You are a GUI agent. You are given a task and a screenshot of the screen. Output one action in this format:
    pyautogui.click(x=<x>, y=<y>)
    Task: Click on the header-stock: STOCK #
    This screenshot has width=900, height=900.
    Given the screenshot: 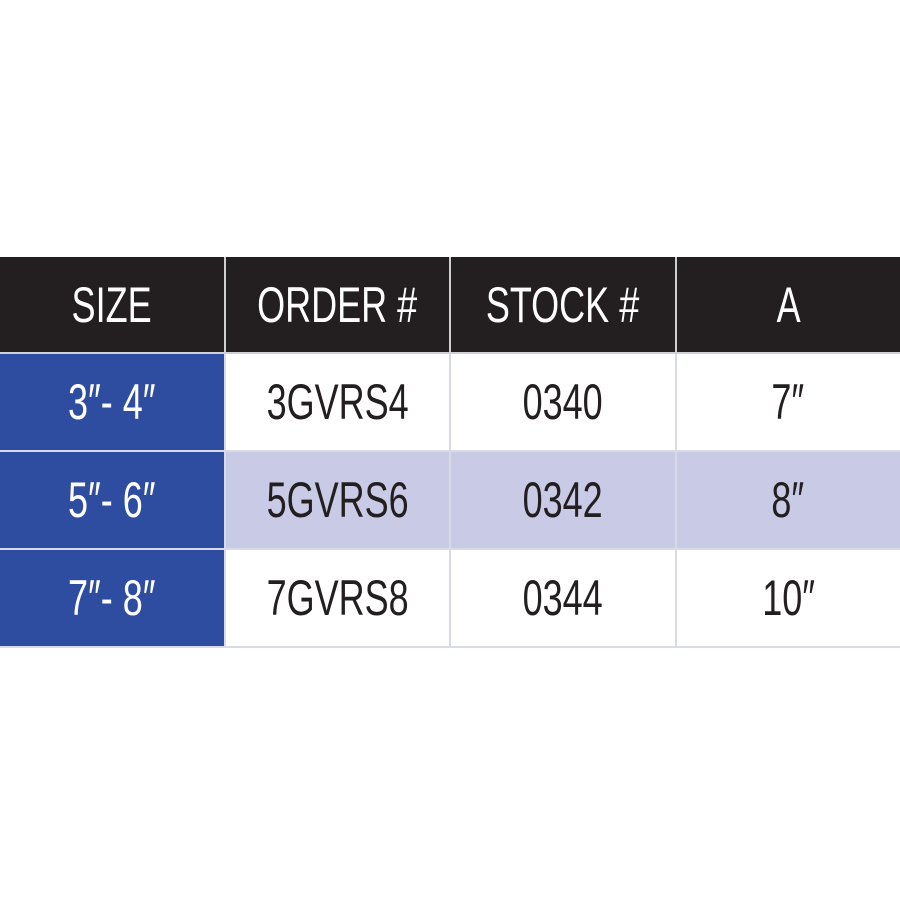 What is the action you would take?
    pyautogui.click(x=564, y=304)
    